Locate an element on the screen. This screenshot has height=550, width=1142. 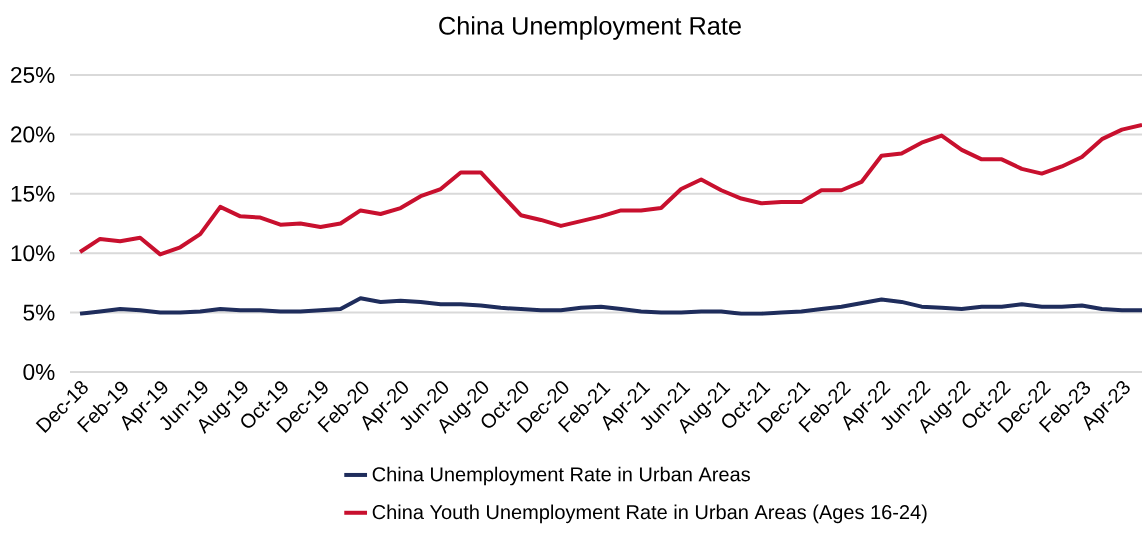
chart-title: China Unemployment Rate is located at coordinates (590, 28).